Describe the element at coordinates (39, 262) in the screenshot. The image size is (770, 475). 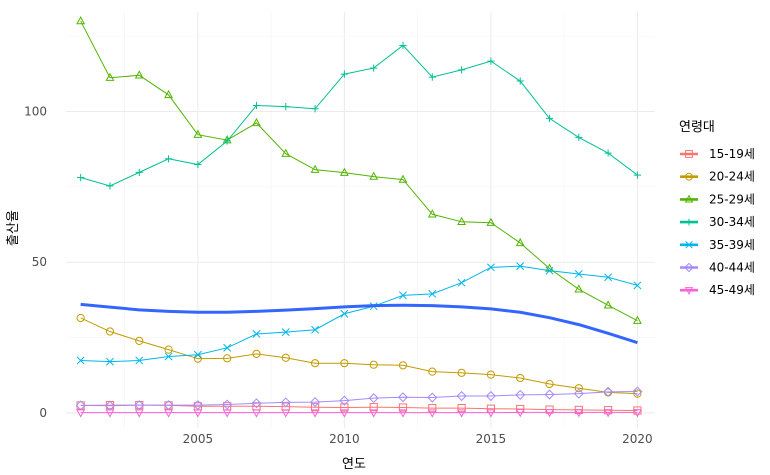
I see `y-tick-label: 50` at that location.